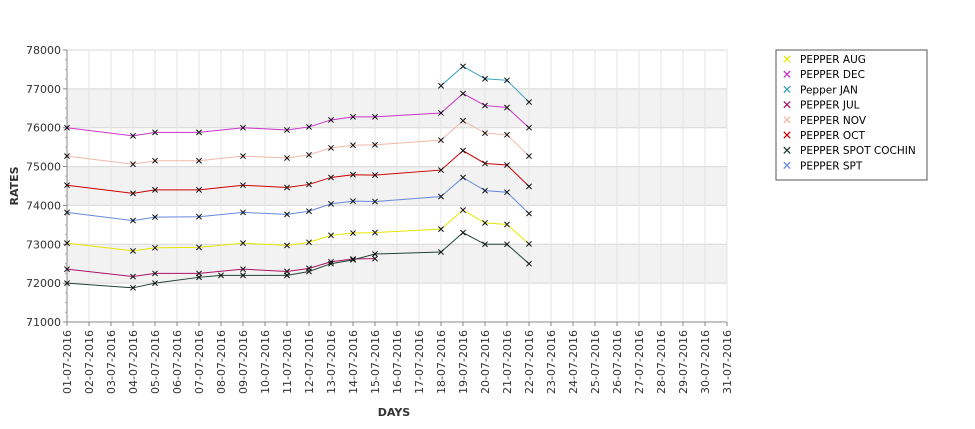 The width and height of the screenshot is (975, 429). Describe the element at coordinates (441, 362) in the screenshot. I see `x-tick-label: 18-07-2016` at that location.